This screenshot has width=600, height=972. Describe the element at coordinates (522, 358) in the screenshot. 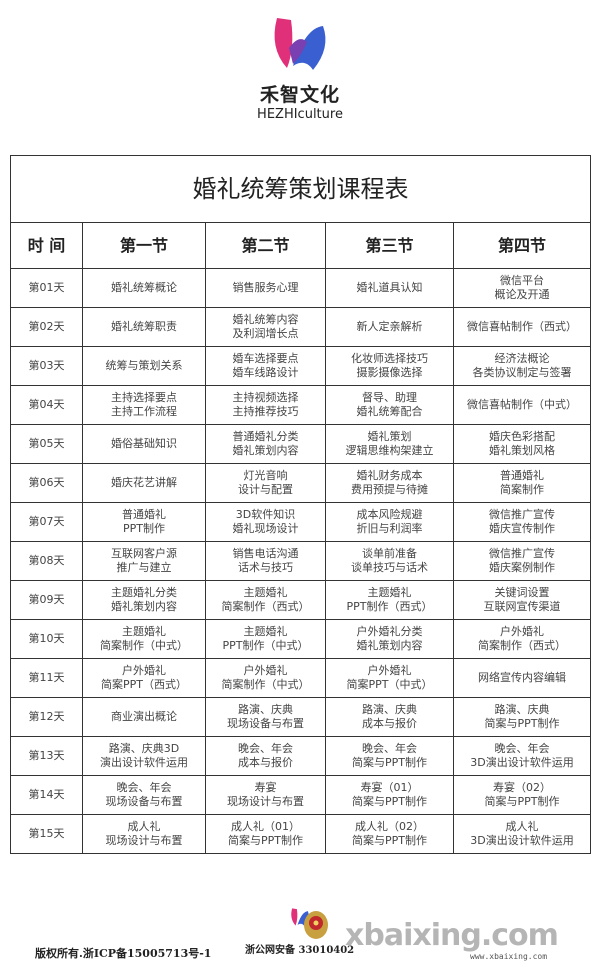

I see `session-line: 经济法概论` at that location.